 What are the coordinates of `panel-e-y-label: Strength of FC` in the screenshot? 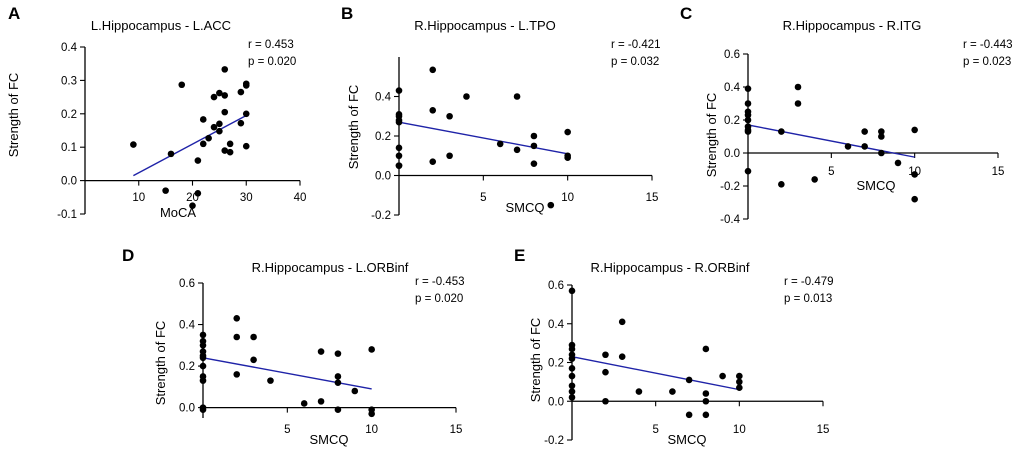 It's located at (535, 360).